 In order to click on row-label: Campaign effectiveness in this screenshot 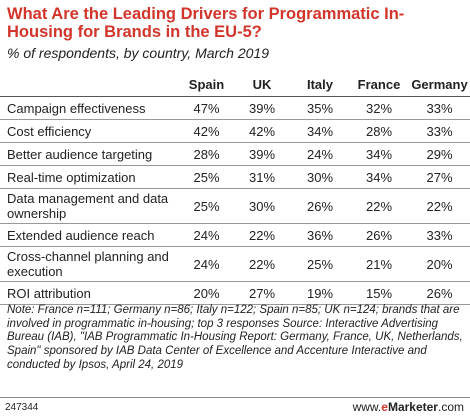, I will do `click(90, 108)`.